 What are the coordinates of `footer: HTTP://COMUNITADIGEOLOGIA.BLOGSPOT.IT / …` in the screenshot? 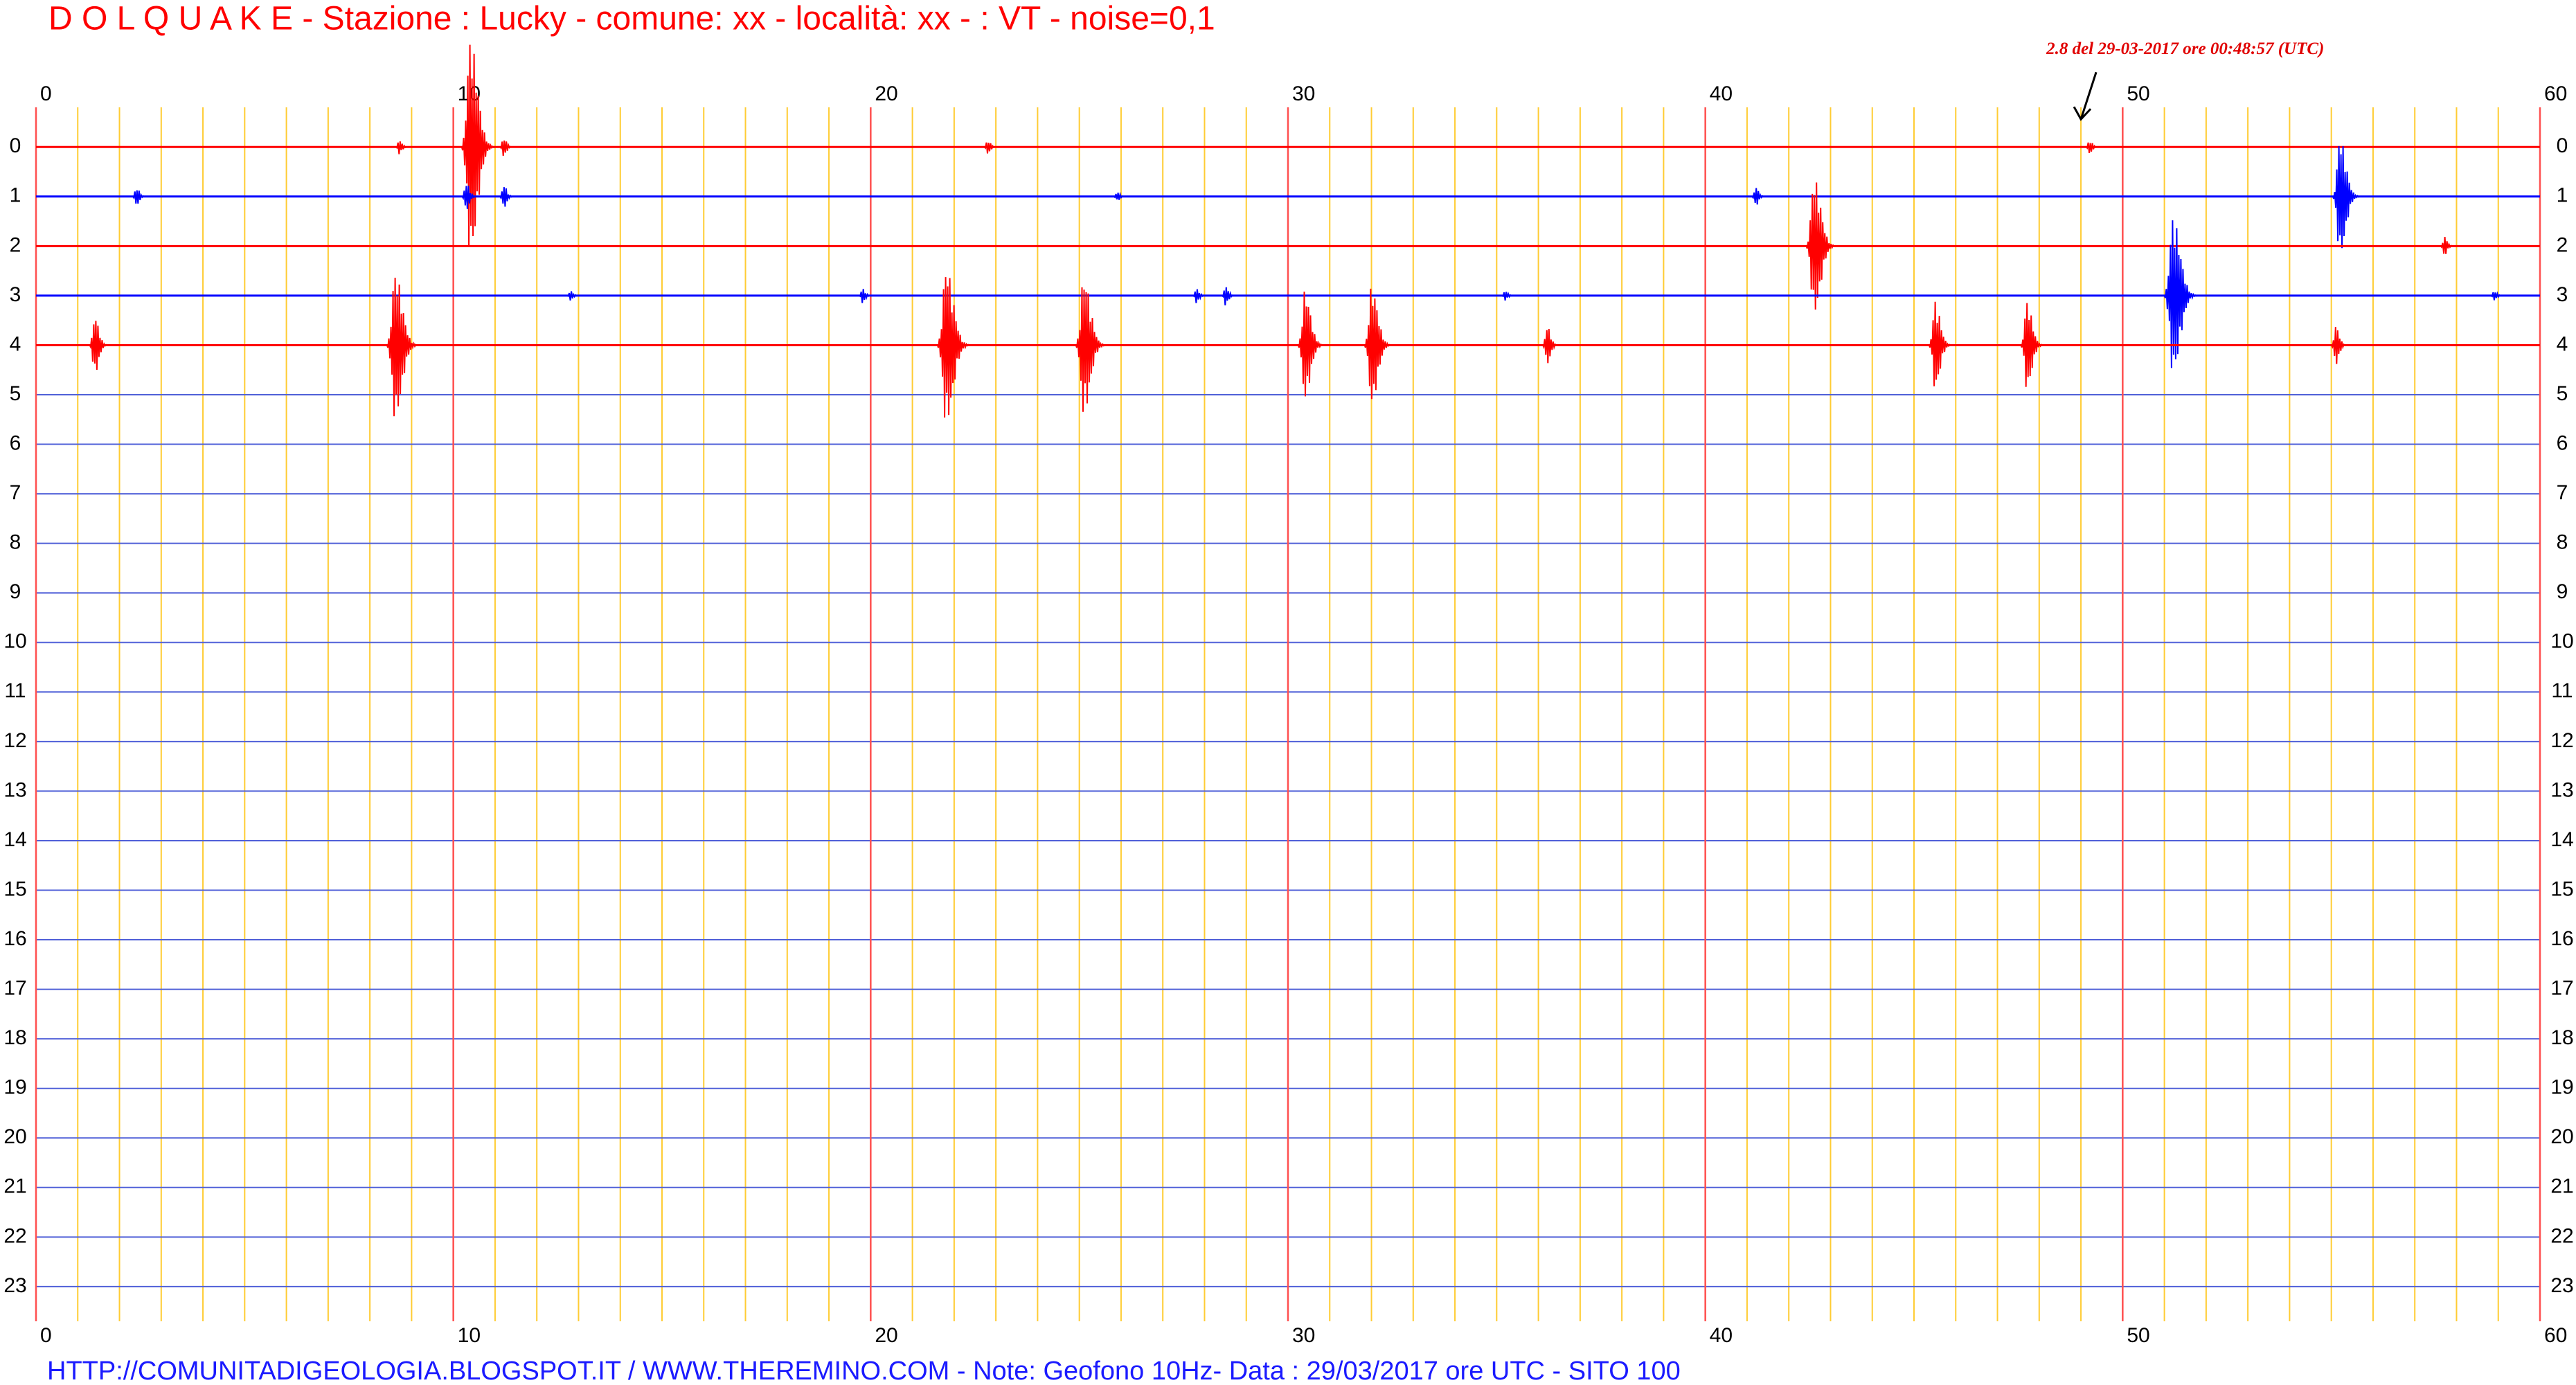 It's located at (864, 1371).